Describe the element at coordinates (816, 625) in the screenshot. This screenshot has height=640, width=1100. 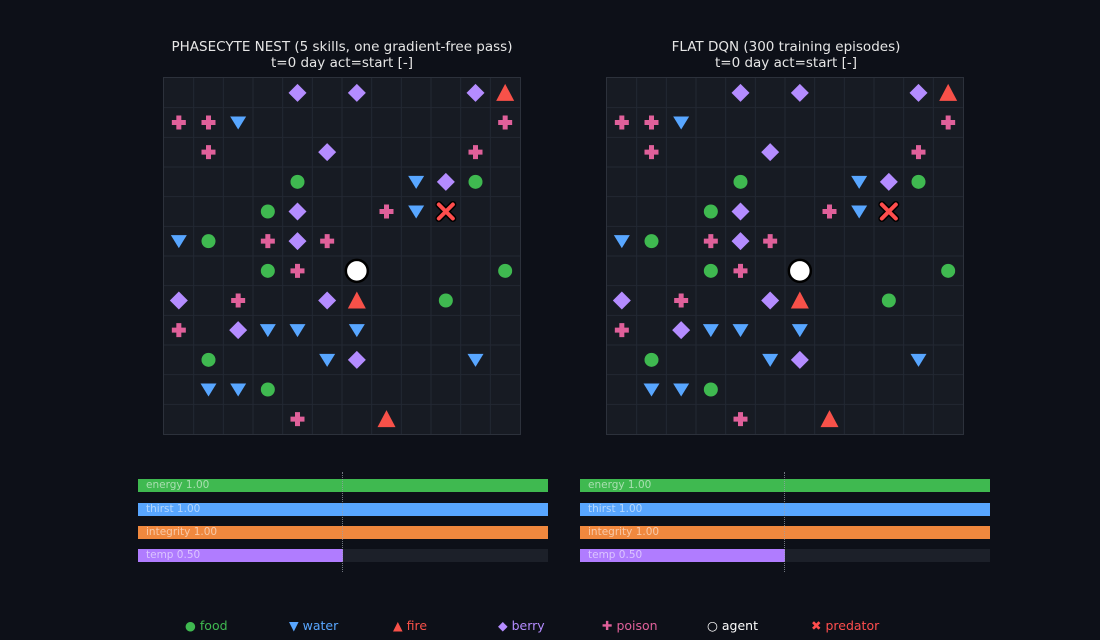
I see `legend-predator-icon: ✖` at that location.